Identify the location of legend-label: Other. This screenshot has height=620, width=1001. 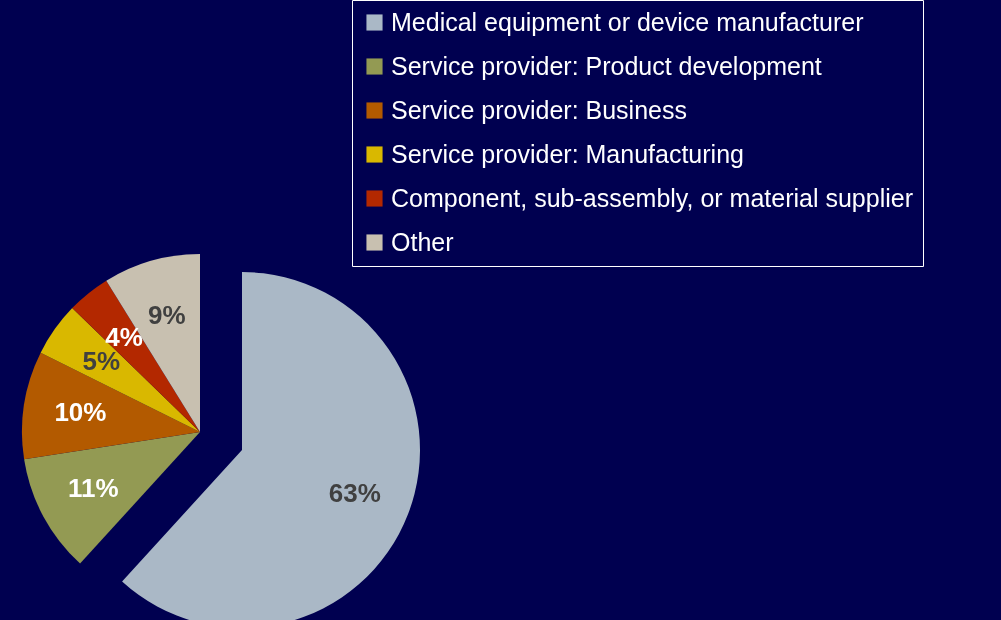
(422, 241).